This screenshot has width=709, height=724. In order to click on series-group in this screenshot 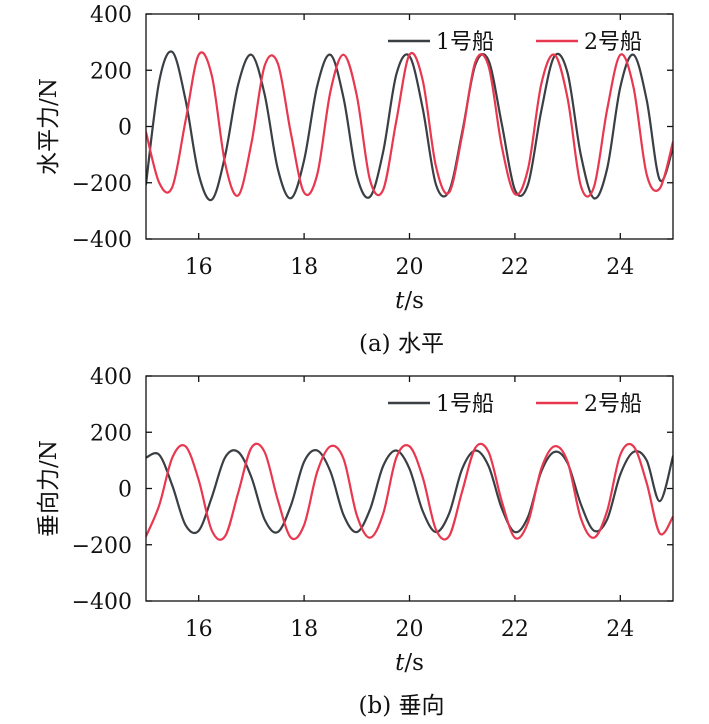, I will do `click(409, 491)`.